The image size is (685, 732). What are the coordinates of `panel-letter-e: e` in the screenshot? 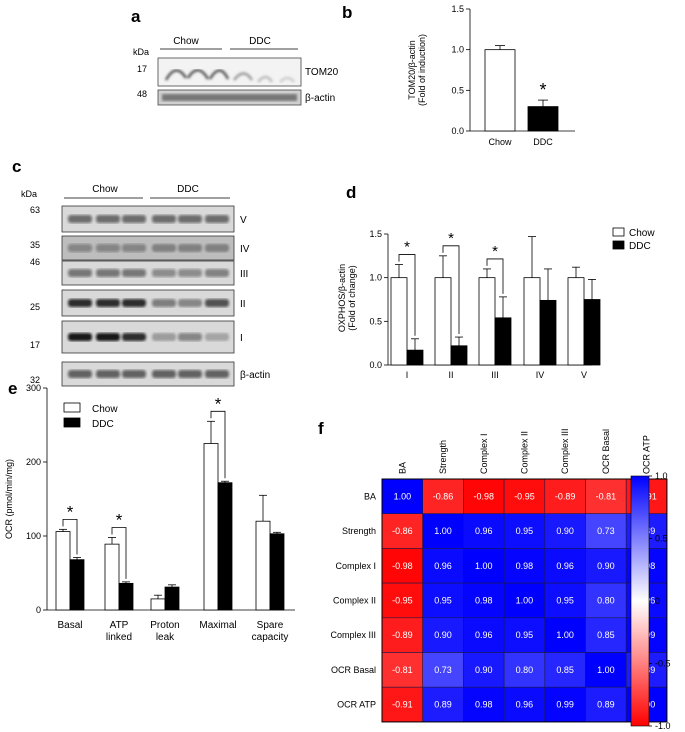 It's located at (12, 388).